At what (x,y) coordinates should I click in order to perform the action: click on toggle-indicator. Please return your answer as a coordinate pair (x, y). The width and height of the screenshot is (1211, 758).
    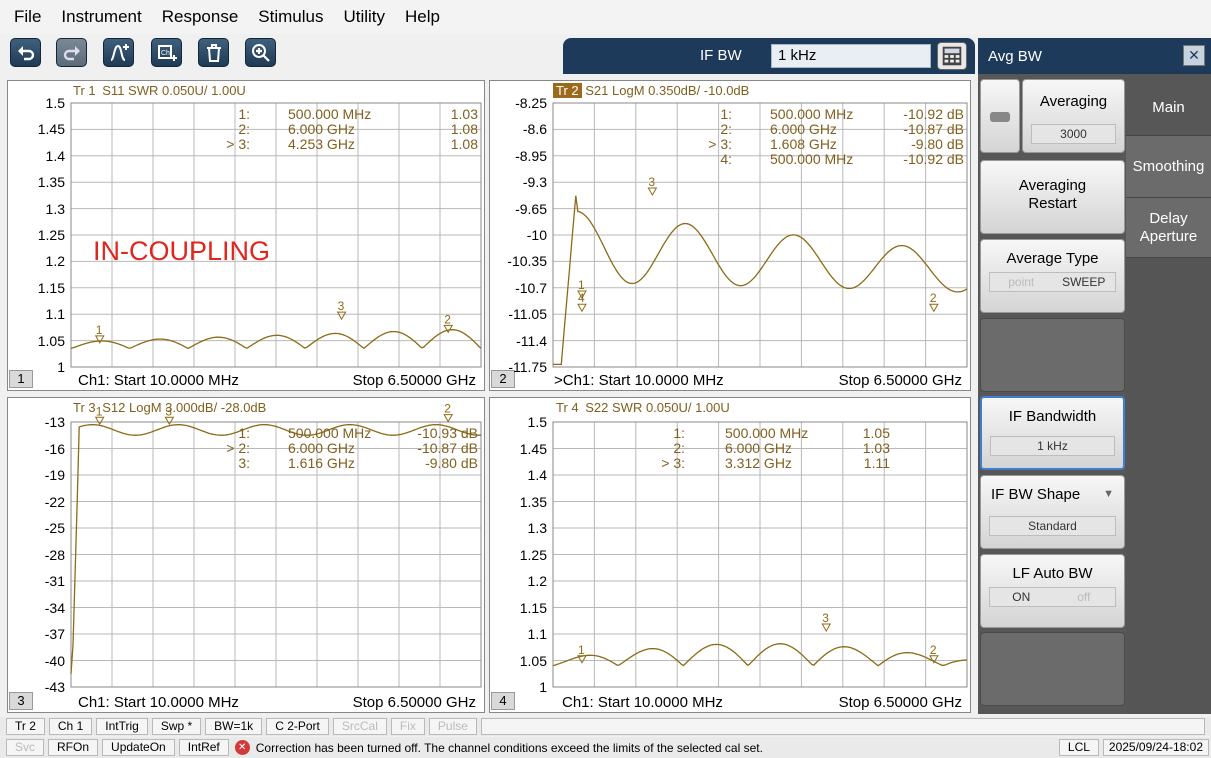
    Looking at the image, I should click on (1000, 117).